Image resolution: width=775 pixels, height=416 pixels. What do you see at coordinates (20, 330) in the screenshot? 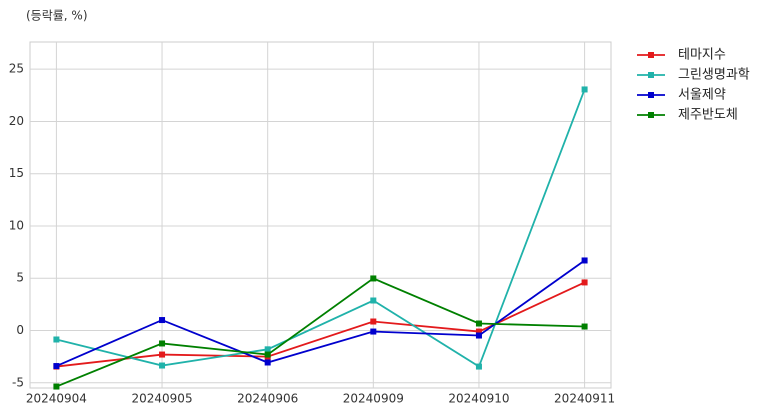
I see `y-tick-label: 0` at bounding box center [20, 330].